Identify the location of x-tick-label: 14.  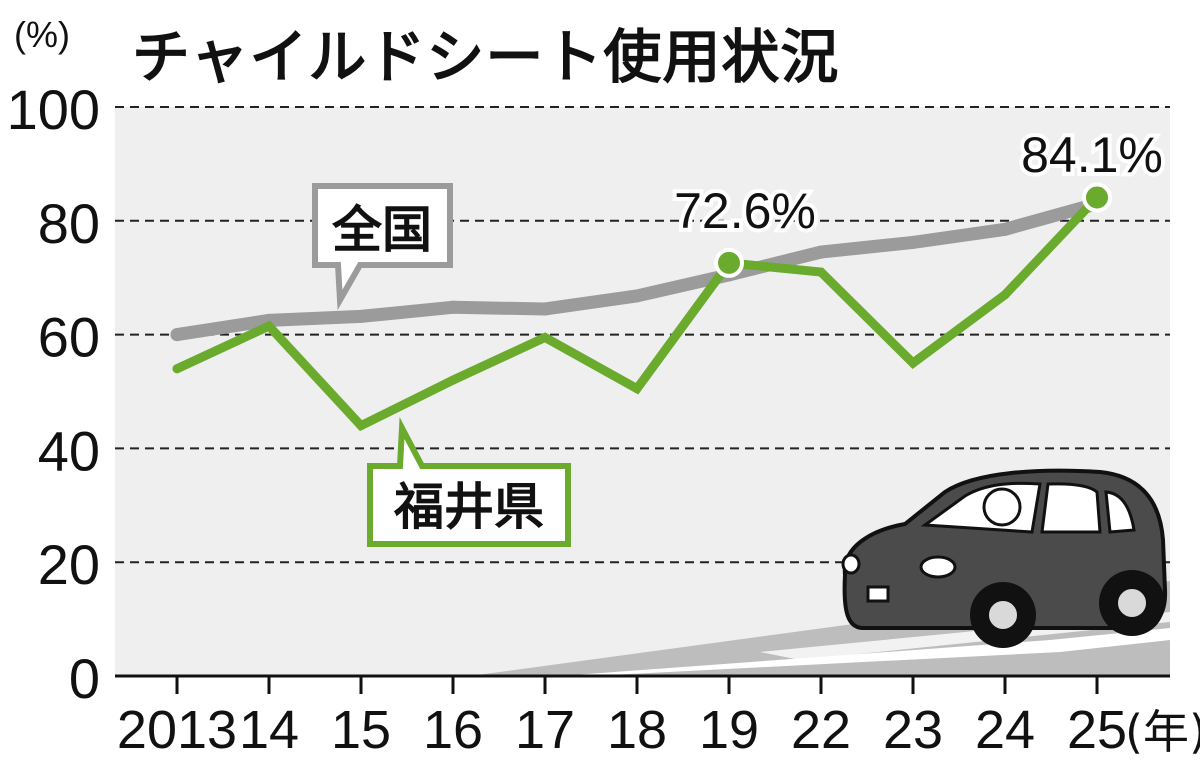
(269, 730).